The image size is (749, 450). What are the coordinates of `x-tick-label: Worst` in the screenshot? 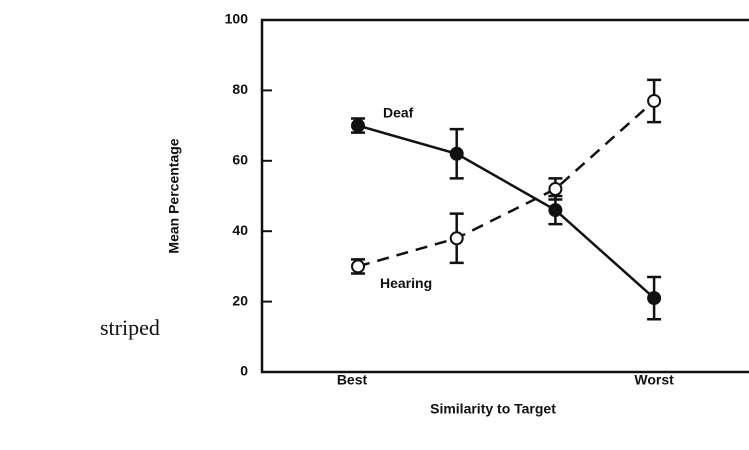 It's located at (654, 380).